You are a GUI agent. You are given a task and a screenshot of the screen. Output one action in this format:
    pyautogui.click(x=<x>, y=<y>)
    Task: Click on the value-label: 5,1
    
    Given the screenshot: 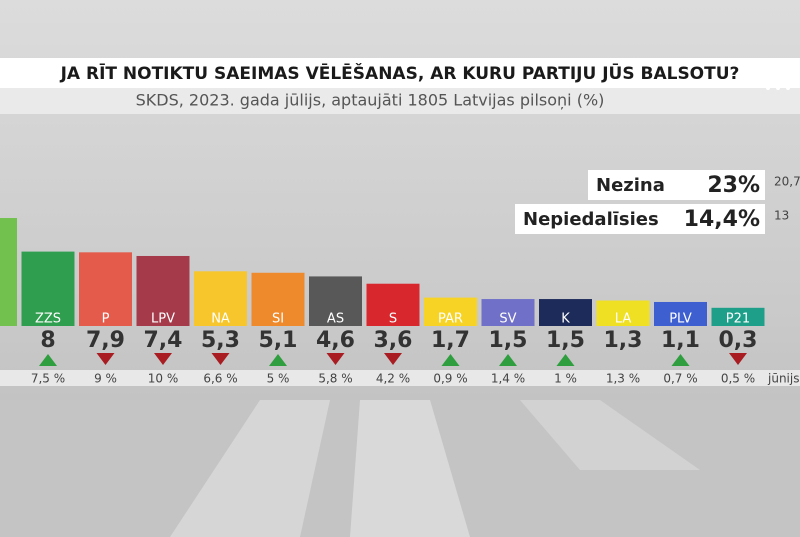 What is the action you would take?
    pyautogui.click(x=278, y=340)
    